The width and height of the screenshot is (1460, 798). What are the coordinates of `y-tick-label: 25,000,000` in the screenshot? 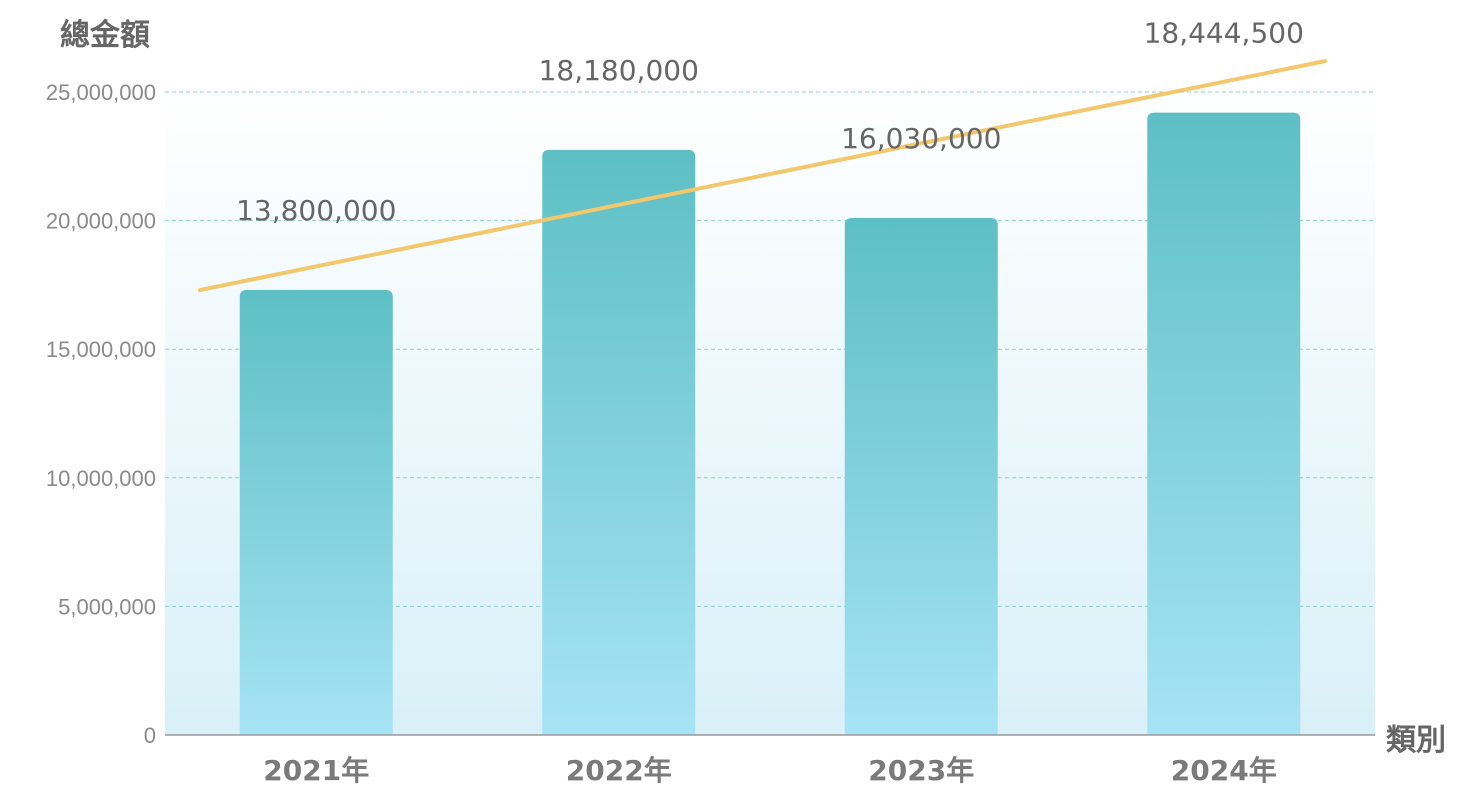 It's located at (101, 92).